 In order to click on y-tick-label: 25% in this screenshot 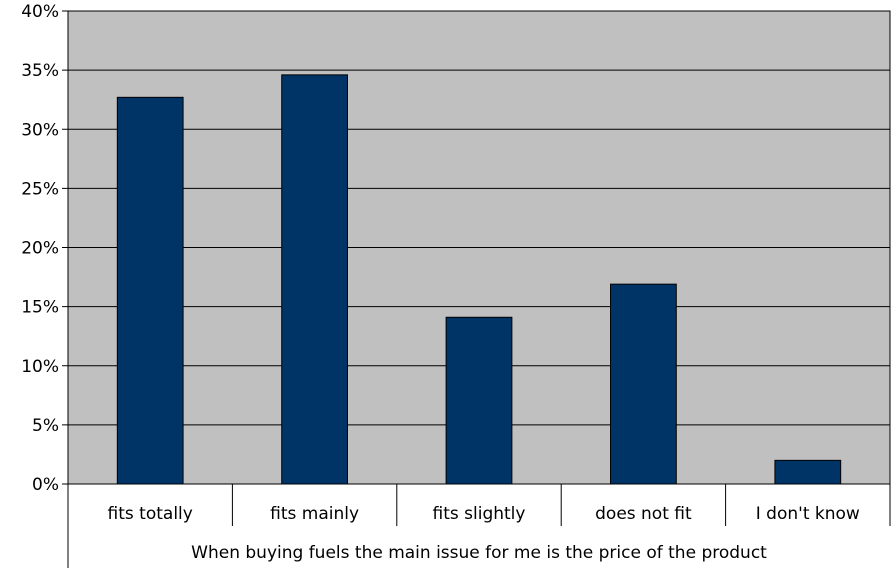, I will do `click(40, 189)`.